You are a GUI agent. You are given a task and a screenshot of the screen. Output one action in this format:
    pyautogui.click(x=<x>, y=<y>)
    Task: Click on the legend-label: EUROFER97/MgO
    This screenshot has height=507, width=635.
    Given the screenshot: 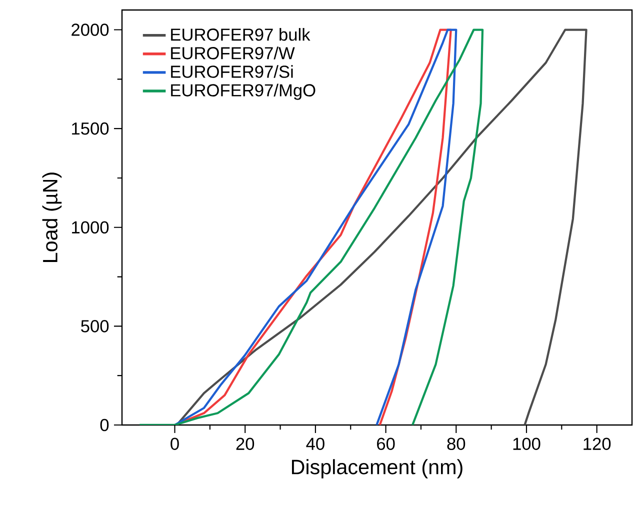 What is the action you would take?
    pyautogui.click(x=243, y=92)
    